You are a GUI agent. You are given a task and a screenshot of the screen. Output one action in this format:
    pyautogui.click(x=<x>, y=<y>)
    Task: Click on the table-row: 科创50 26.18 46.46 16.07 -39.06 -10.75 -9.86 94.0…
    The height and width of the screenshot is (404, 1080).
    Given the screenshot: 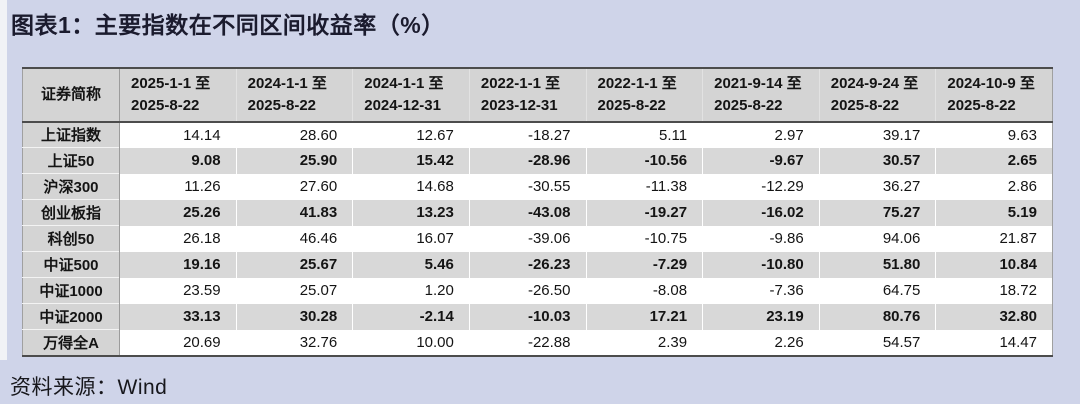 What is the action you would take?
    pyautogui.click(x=537, y=238)
    